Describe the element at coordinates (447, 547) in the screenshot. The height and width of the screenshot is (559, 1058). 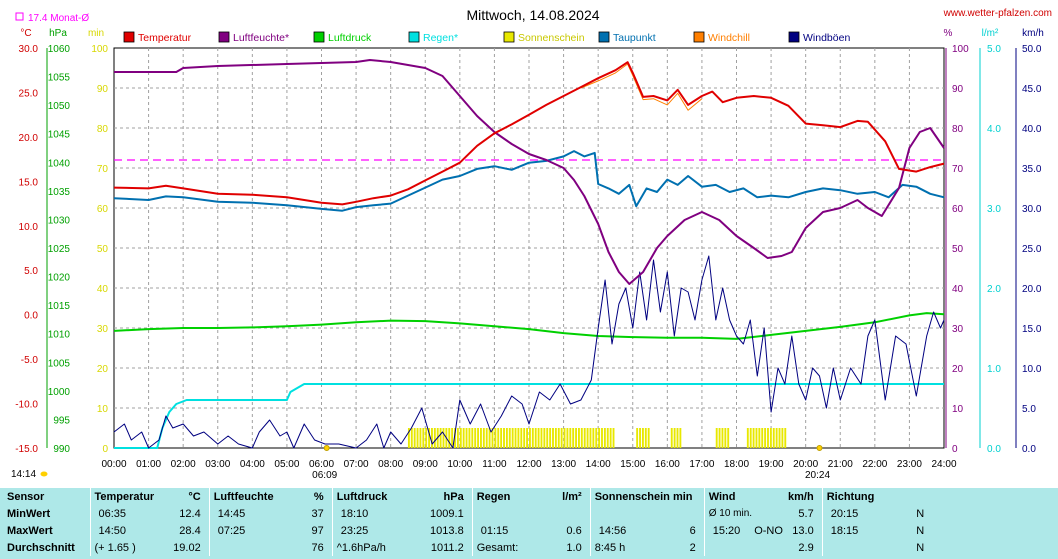
I see `press-avg-value: 1011.2` at that location.